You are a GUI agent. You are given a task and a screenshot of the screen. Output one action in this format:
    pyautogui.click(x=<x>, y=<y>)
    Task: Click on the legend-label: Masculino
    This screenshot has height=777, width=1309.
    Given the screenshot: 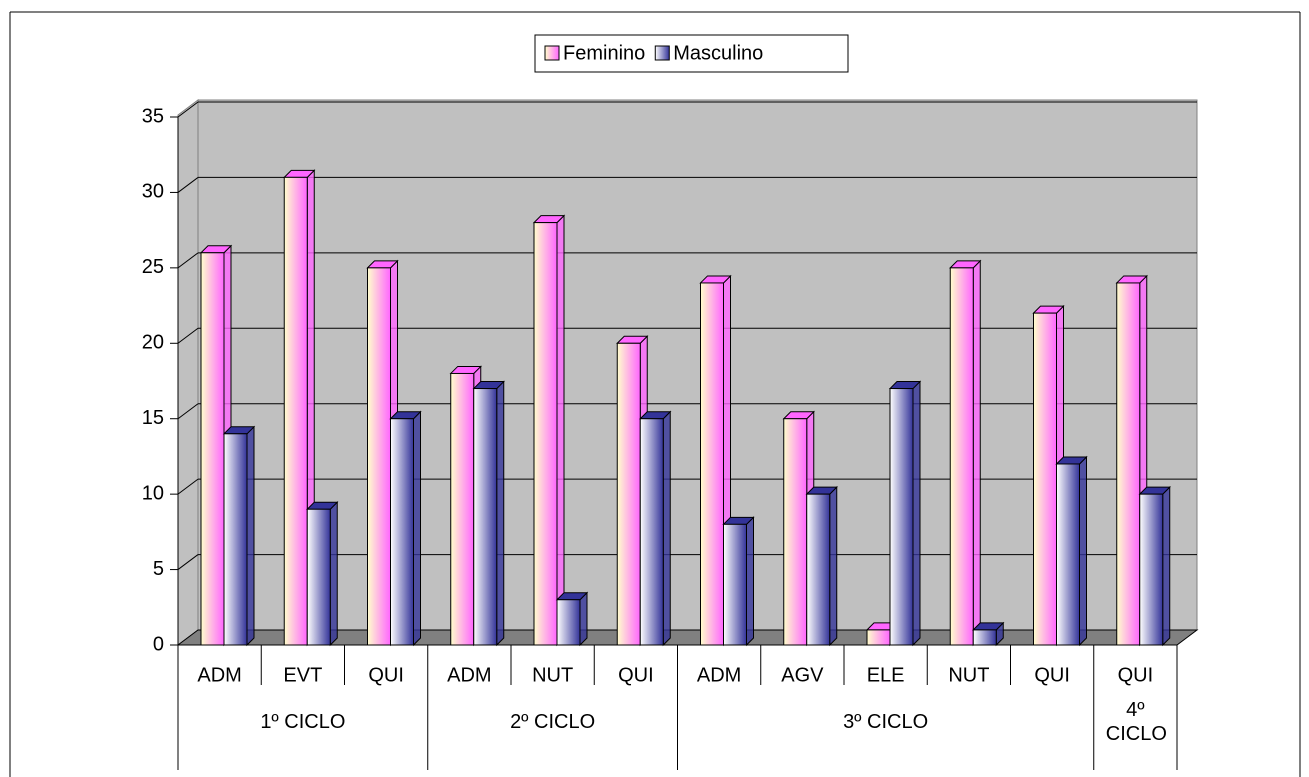 What is the action you would take?
    pyautogui.click(x=718, y=53)
    